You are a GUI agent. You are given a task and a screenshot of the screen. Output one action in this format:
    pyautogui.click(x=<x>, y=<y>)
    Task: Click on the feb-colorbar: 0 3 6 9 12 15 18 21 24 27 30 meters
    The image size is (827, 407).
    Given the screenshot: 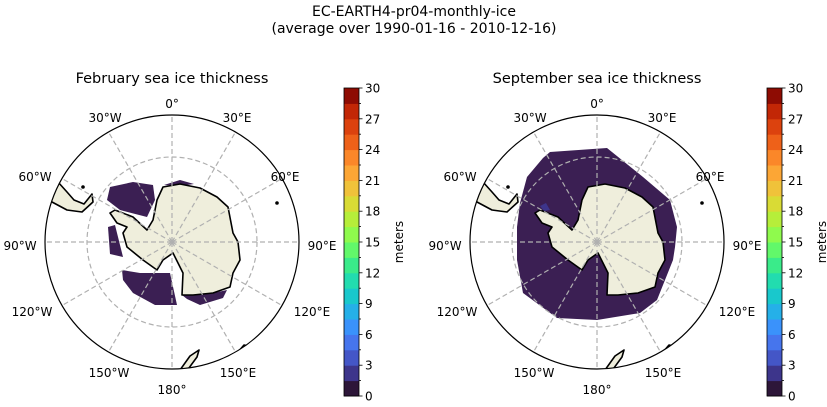 What is the action you would take?
    pyautogui.click(x=374, y=243)
    